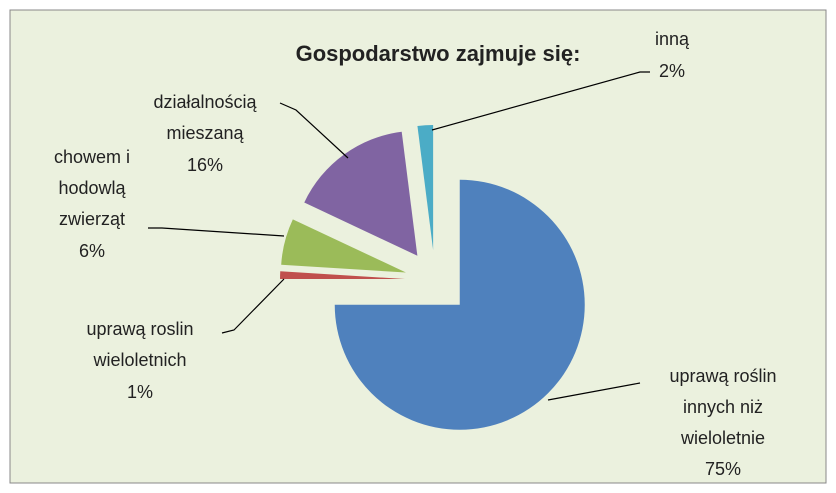 This screenshot has height=493, width=836. I want to click on slice-value-label: 1%, so click(140, 392).